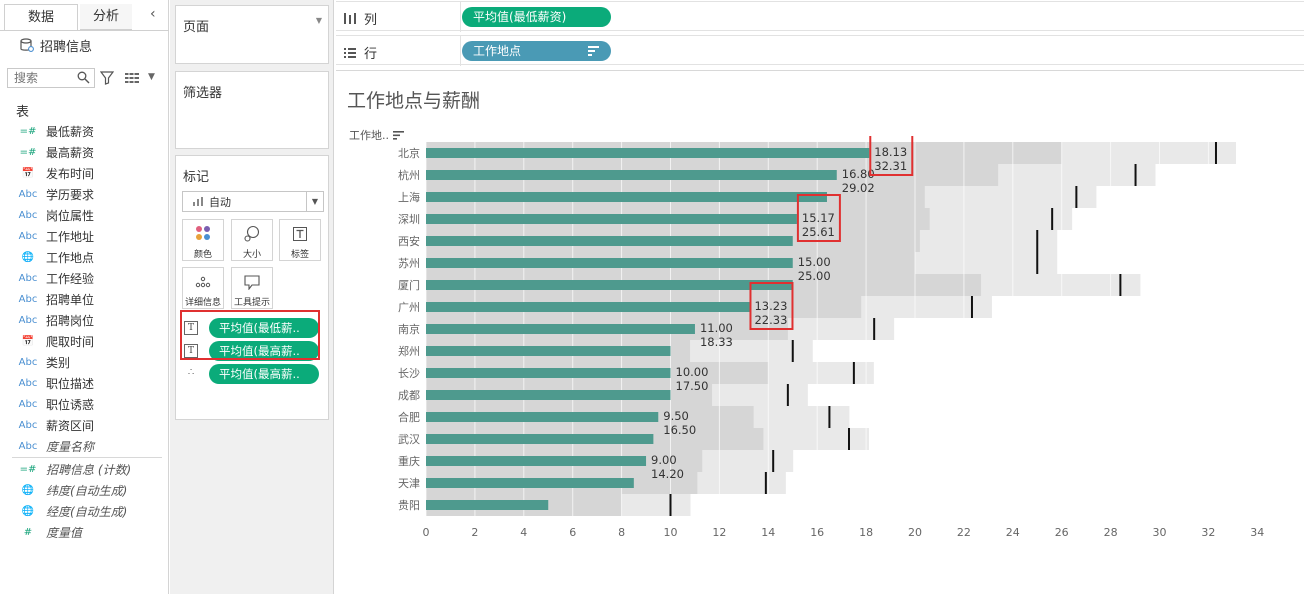  Describe the element at coordinates (198, 201) in the screenshot. I see `bar-chart-icon` at that location.